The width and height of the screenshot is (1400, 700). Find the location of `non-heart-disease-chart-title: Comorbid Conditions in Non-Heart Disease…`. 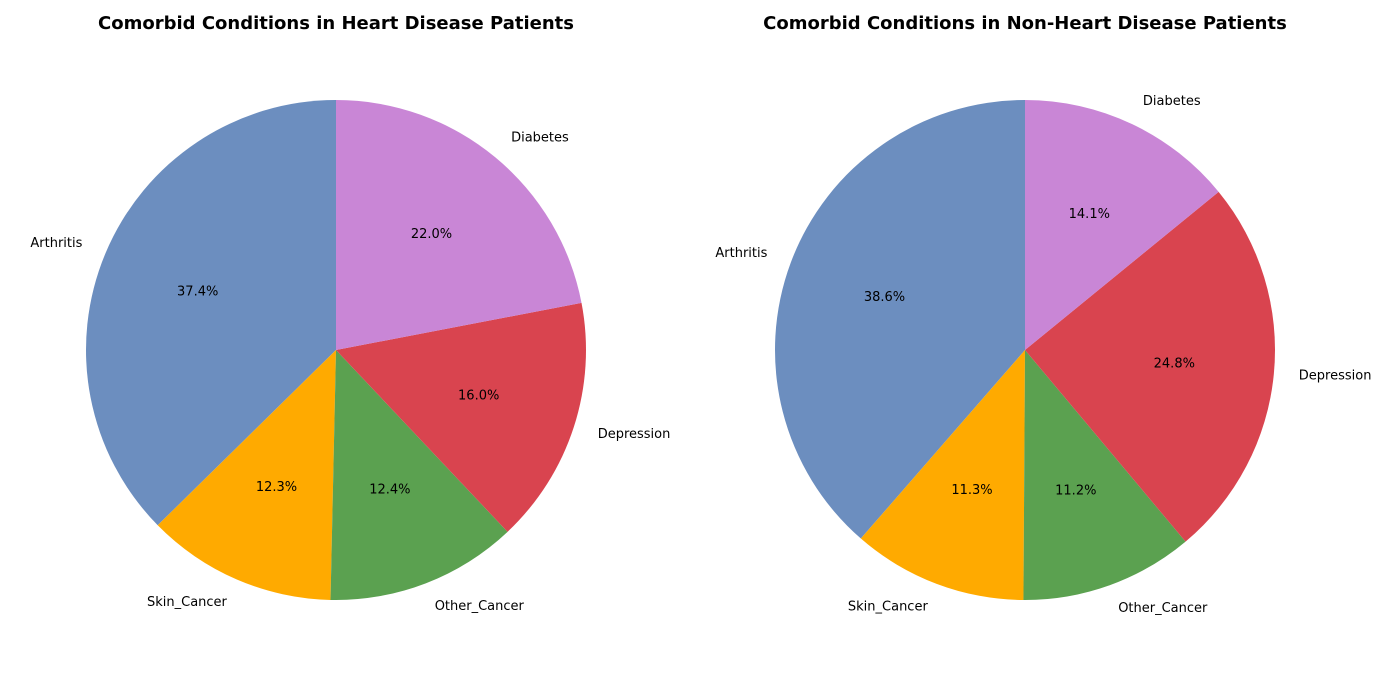

non-heart-disease-chart-title: Comorbid Conditions in Non-Heart Disease… is located at coordinates (1025, 23).